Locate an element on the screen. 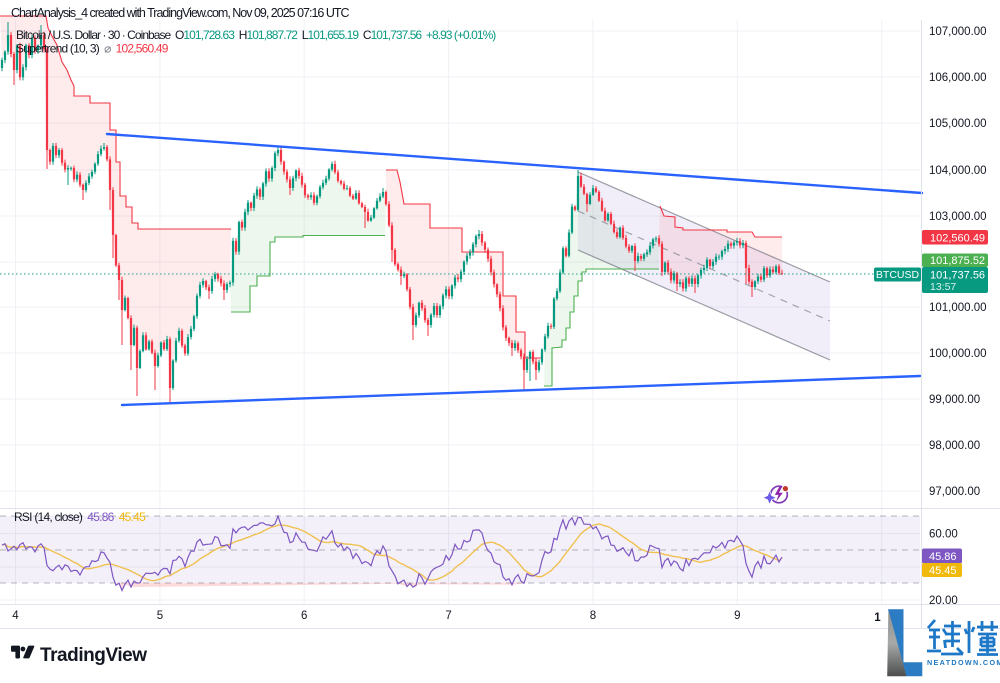 Image resolution: width=1000 pixels, height=683 pixels. svg-text: 102,560.49 is located at coordinates (957, 239).